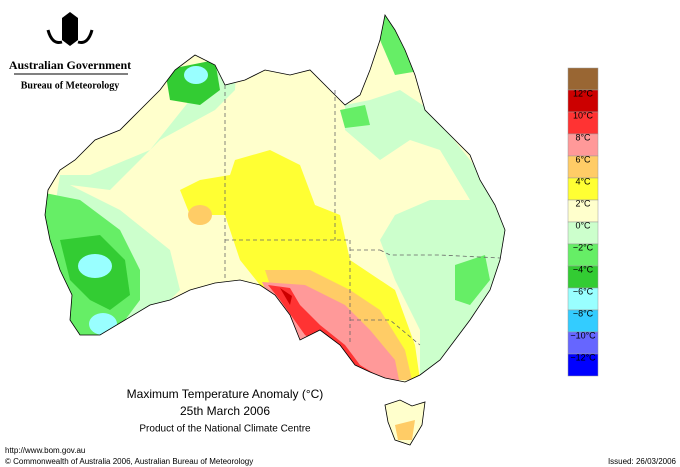  What do you see at coordinates (225, 429) in the screenshot?
I see `map-product: Product of the National Climate Centre` at bounding box center [225, 429].